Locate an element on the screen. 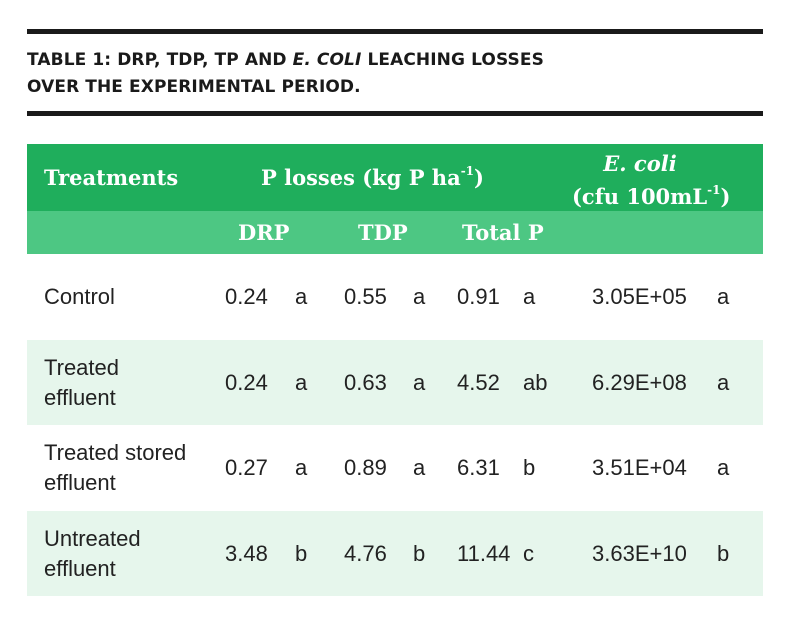  treatment-line: Control is located at coordinates (79, 296).